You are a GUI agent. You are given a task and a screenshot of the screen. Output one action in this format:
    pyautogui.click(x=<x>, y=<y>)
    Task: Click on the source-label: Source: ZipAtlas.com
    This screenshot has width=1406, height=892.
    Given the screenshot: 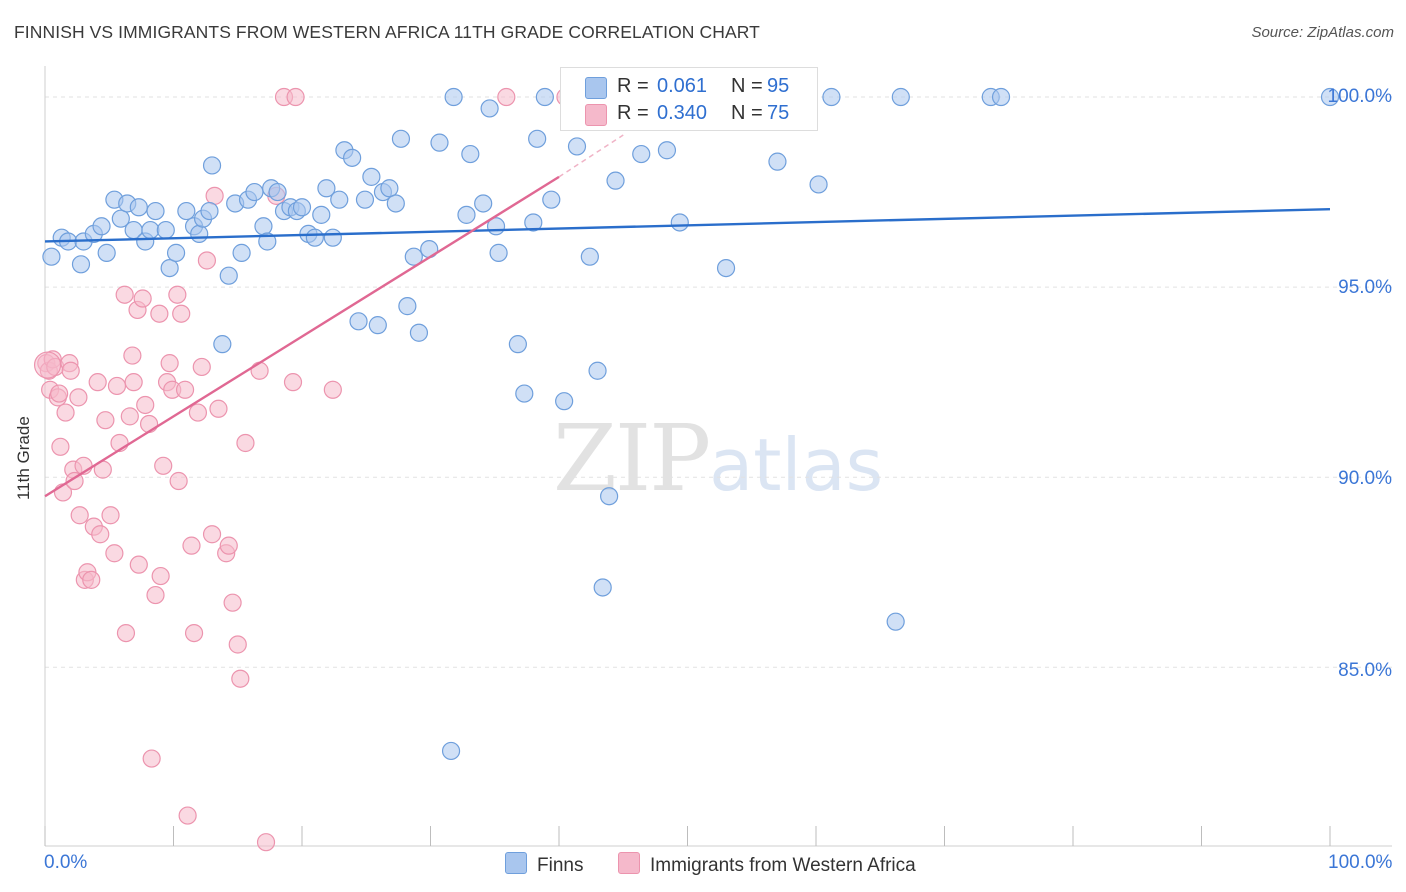 What is the action you would take?
    pyautogui.click(x=1322, y=32)
    